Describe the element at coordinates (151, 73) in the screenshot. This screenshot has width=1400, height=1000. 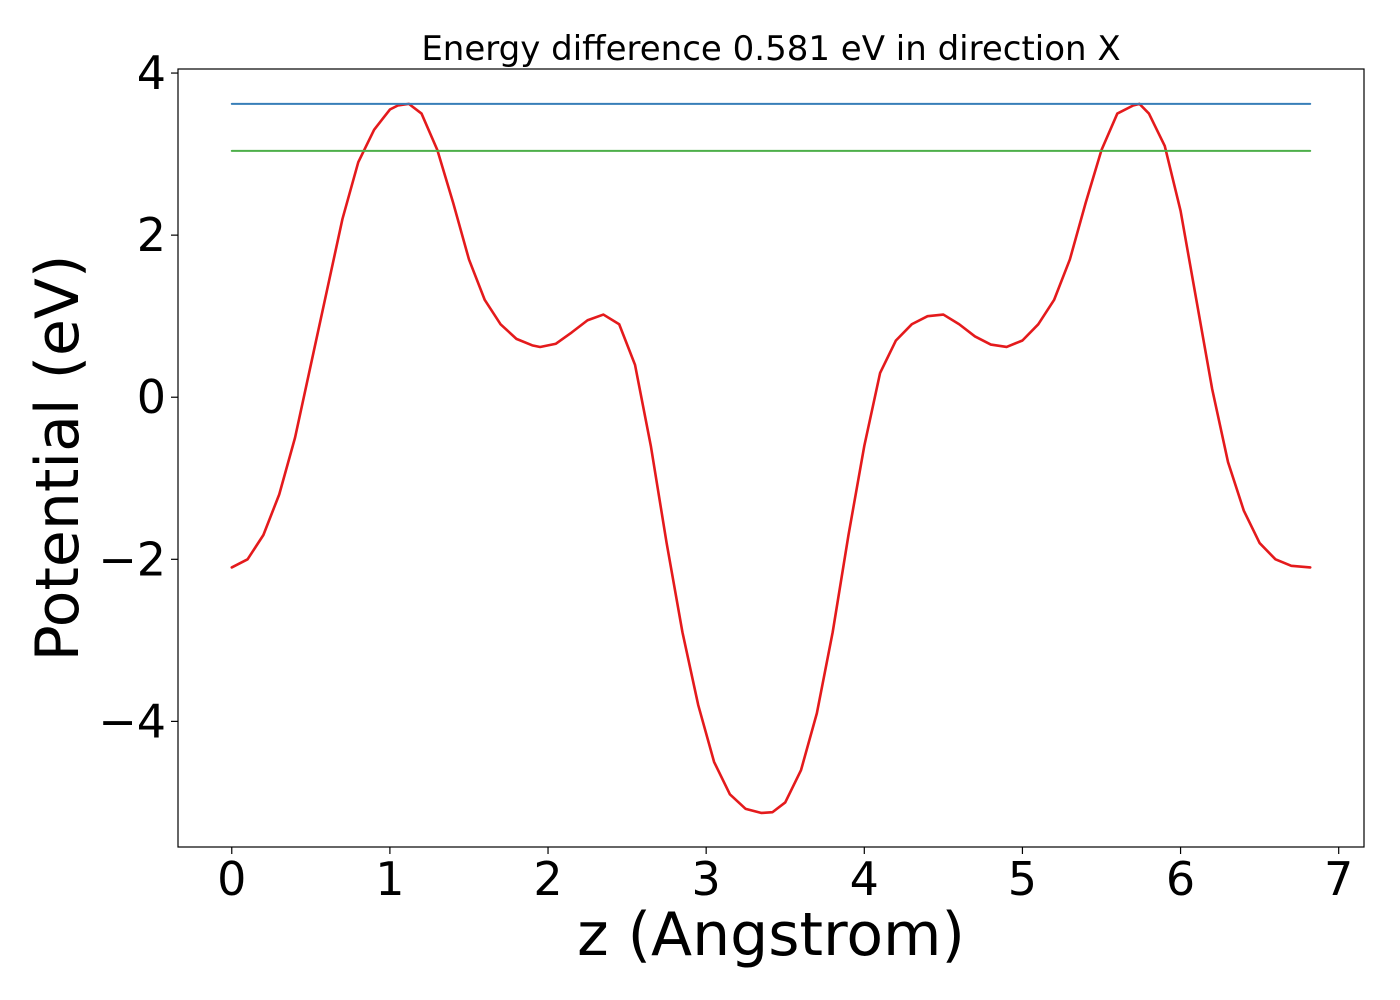
I see `y-tick-label-4: 4` at that location.